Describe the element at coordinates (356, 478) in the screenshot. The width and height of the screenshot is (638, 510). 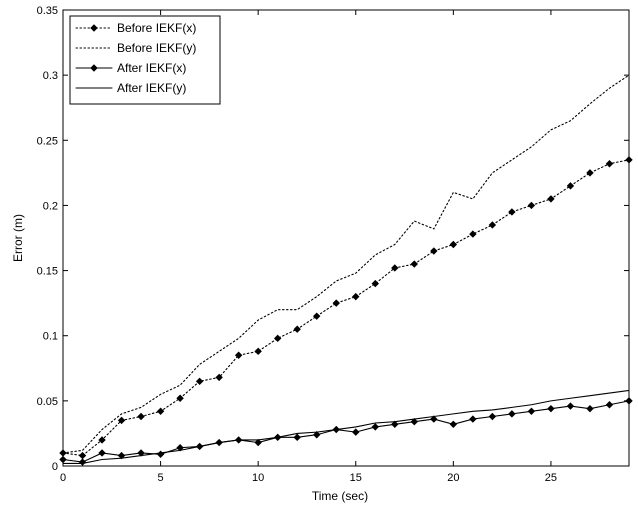
I see `x-tick-label: 15` at that location.